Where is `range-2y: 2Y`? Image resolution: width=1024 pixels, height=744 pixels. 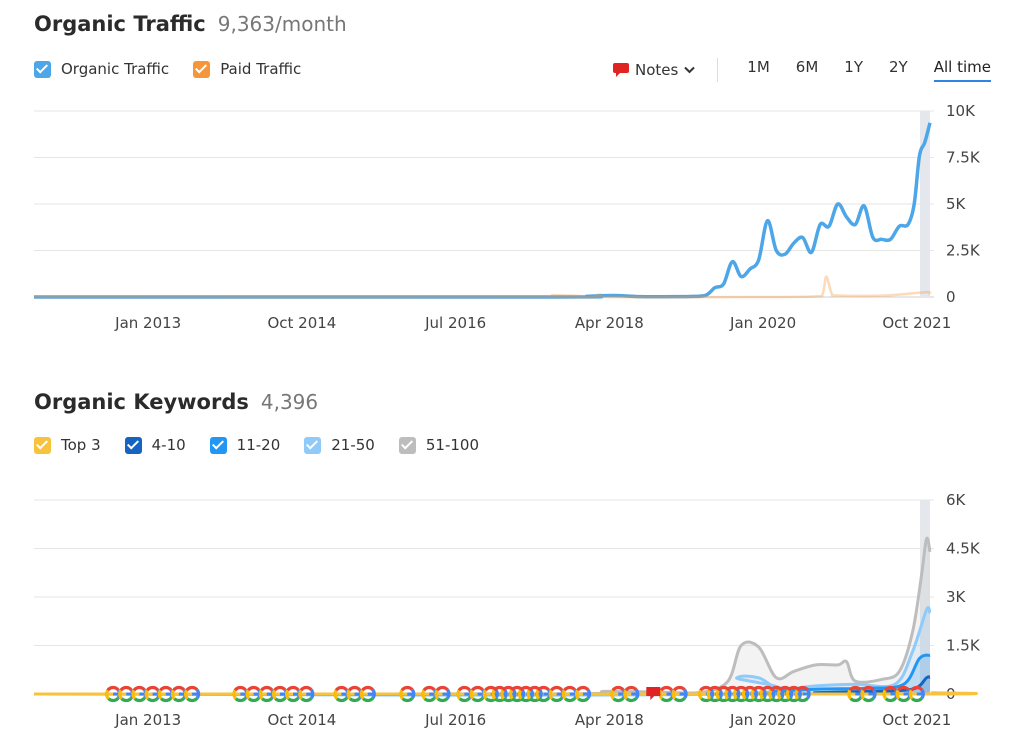
range-2y: 2Y is located at coordinates (898, 67).